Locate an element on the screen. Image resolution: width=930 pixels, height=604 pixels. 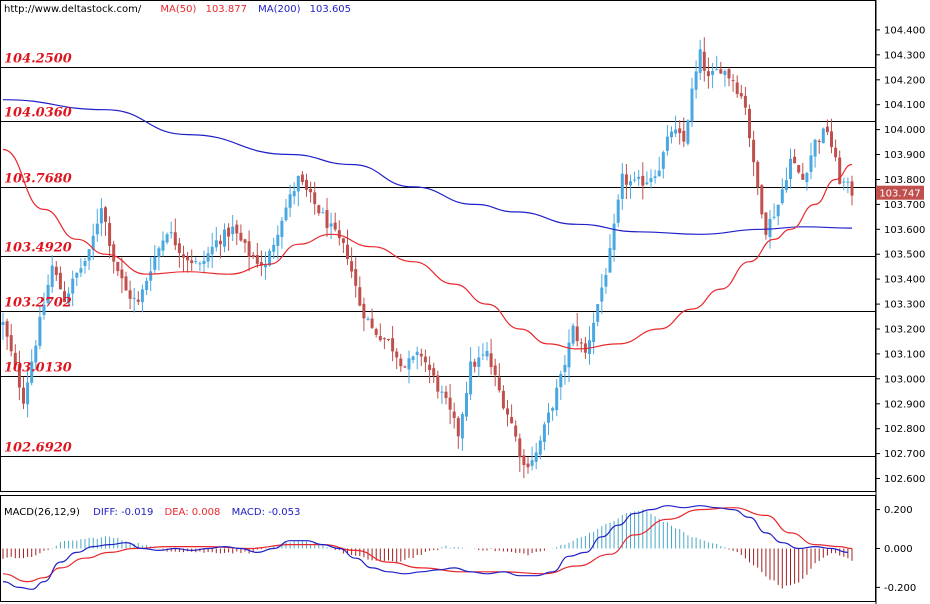
macd-tick-label-2: -0.200 is located at coordinates (900, 588).